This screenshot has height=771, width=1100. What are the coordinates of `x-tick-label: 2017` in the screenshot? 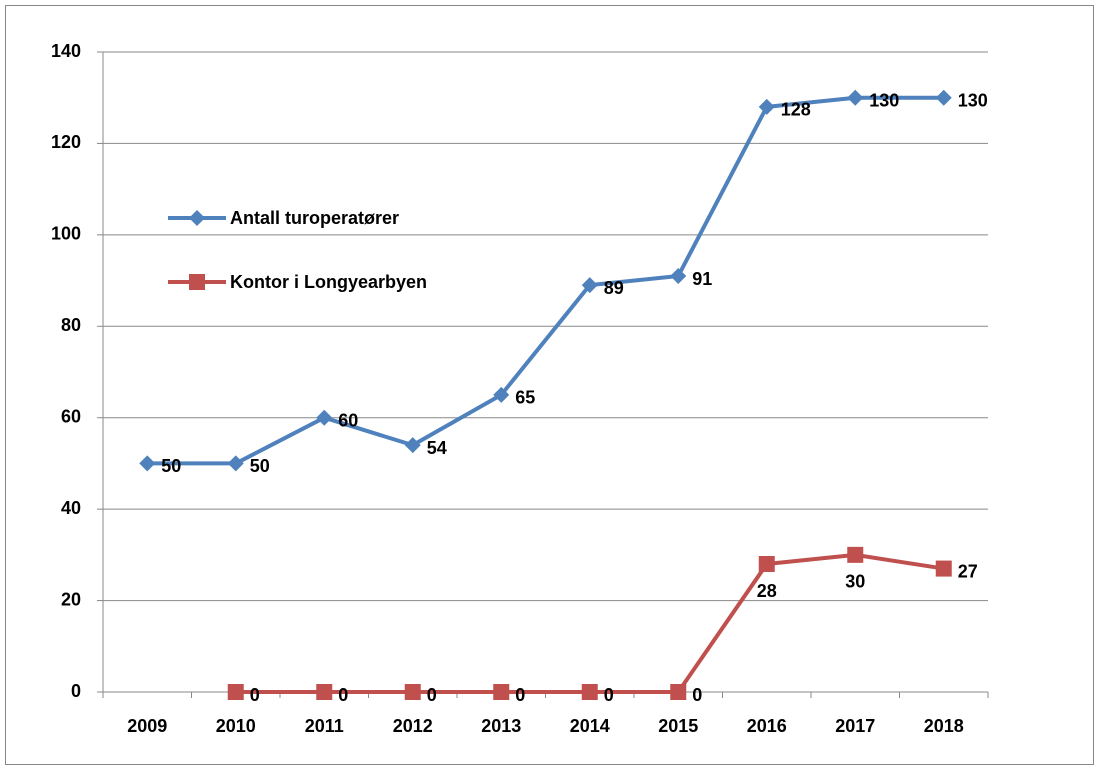 It's located at (855, 726).